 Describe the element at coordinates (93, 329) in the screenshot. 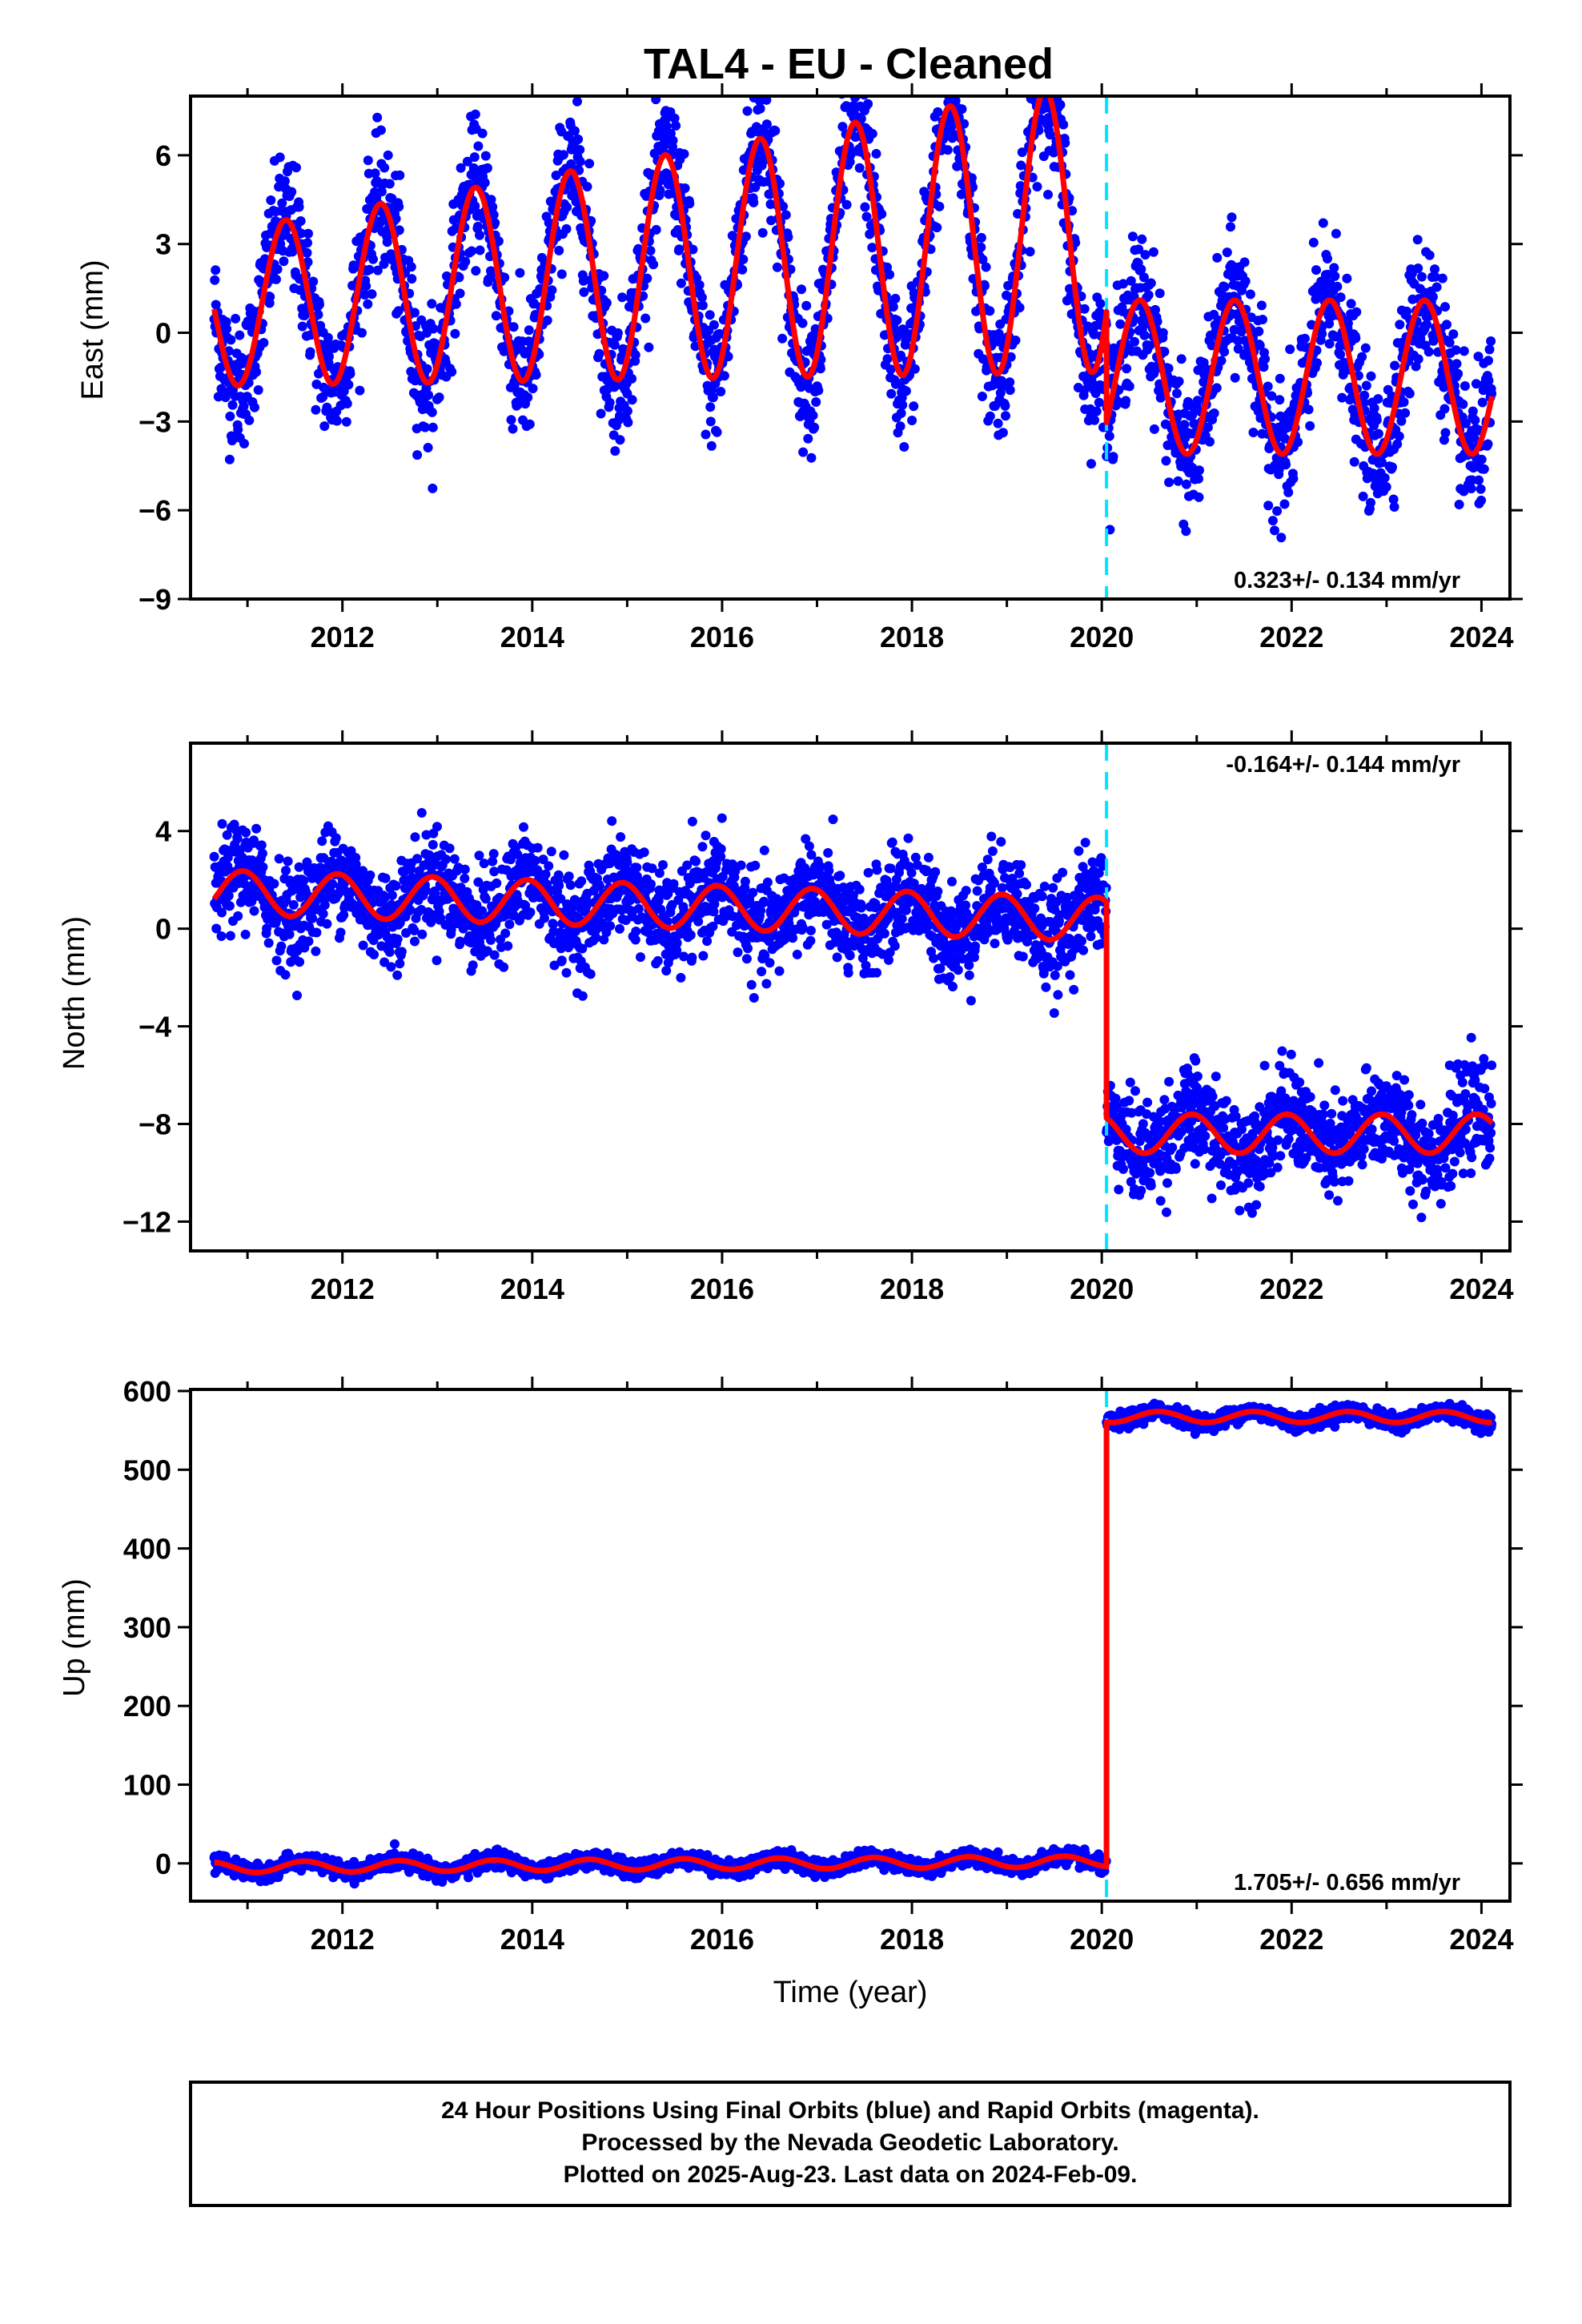

I see `east-ylabel: East (mm)` at that location.